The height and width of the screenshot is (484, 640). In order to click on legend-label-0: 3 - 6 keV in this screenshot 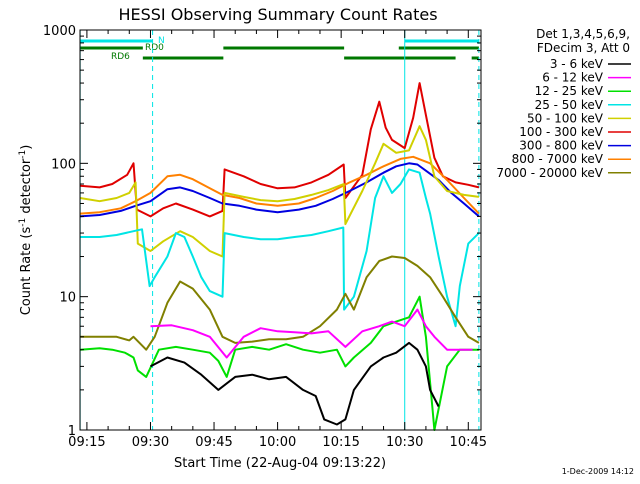, I will do `click(577, 64)`.